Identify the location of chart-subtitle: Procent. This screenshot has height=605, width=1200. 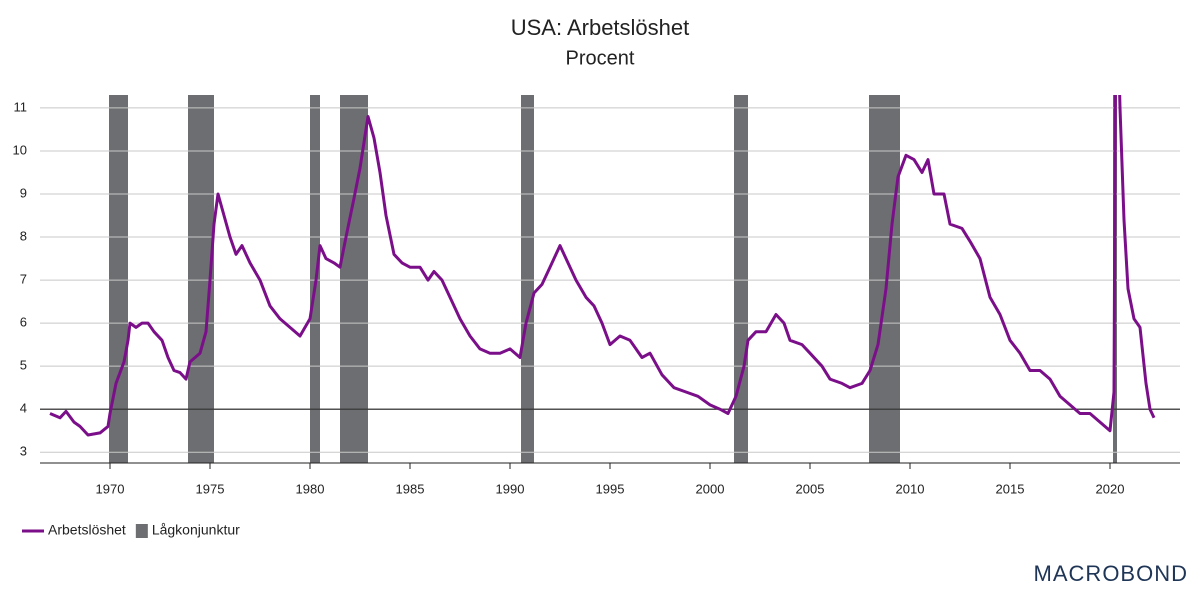
(600, 58).